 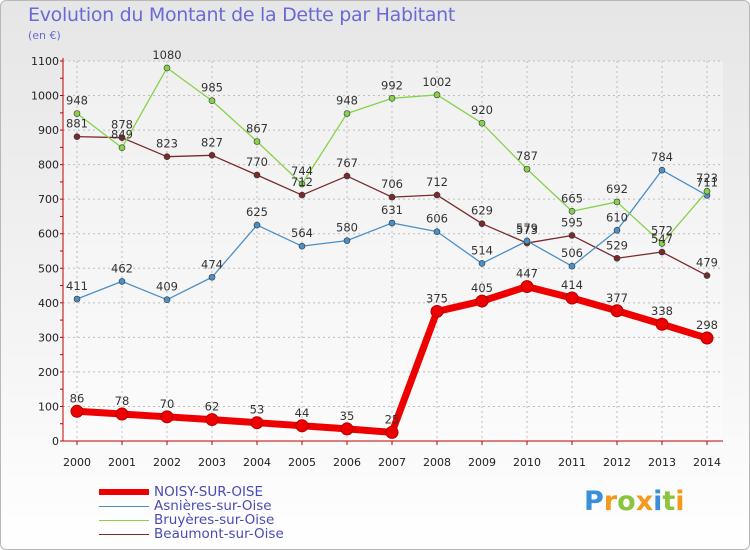 What do you see at coordinates (48, 372) in the screenshot?
I see `y-tick-label: 200` at bounding box center [48, 372].